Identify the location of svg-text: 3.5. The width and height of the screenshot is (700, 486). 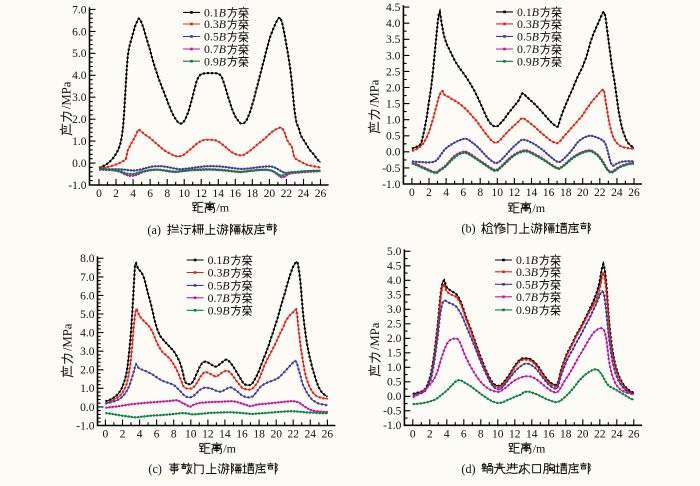
(393, 40).